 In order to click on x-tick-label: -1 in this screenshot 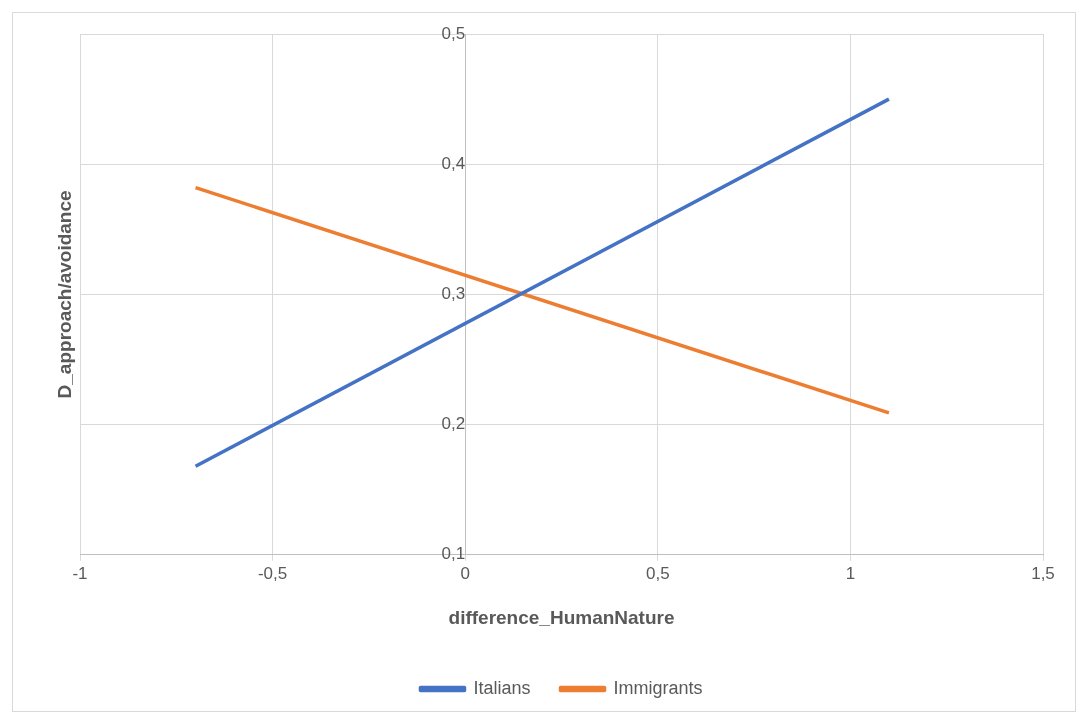, I will do `click(80, 573)`.